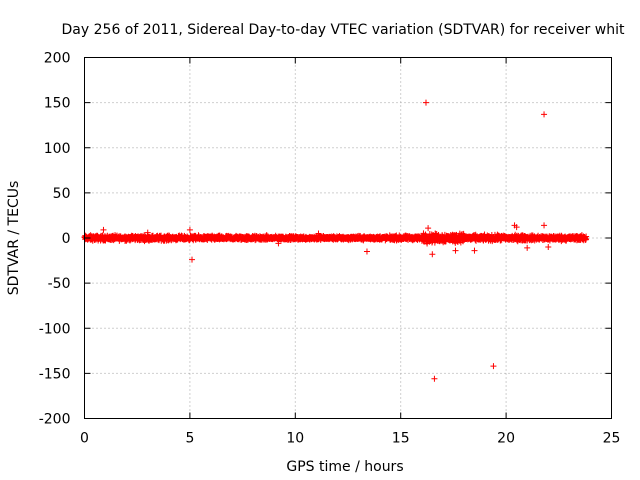 This screenshot has width=640, height=480. What do you see at coordinates (189, 439) in the screenshot?
I see `x-tick-label: 5` at bounding box center [189, 439].